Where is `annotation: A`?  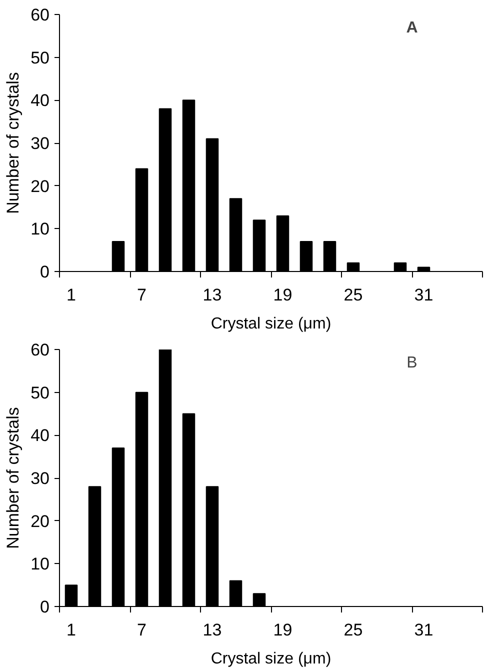 annotation: A is located at coordinates (412, 28).